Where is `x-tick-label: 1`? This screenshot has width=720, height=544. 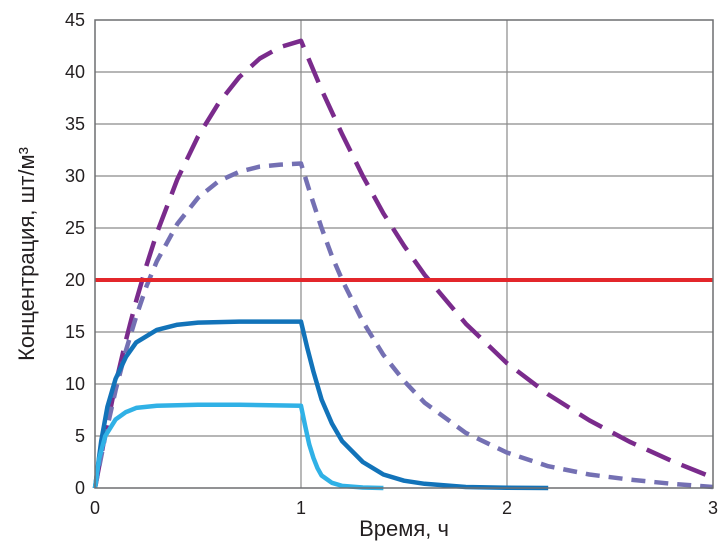
x-tick-label: 1 is located at coordinates (301, 508).